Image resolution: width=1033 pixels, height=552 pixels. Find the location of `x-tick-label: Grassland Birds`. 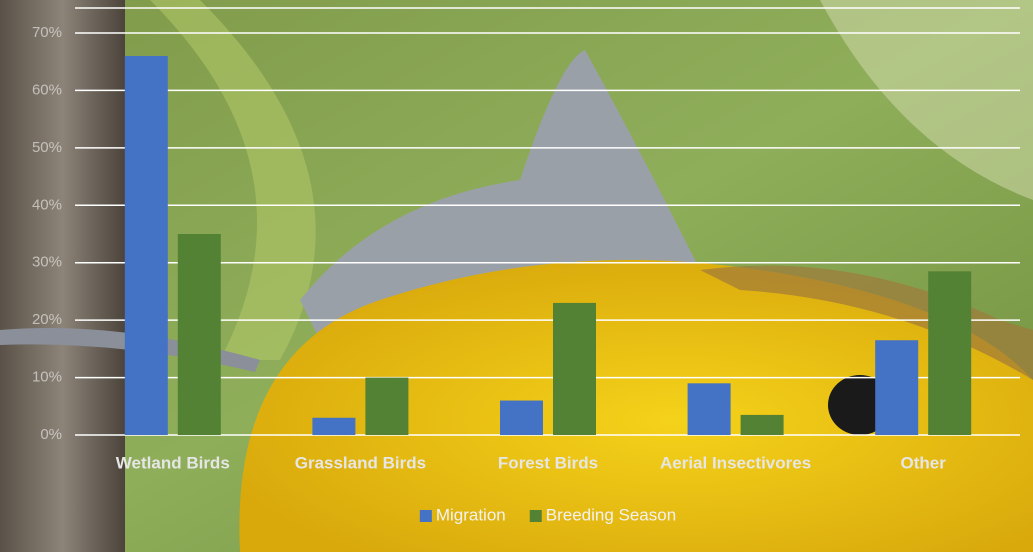

x-tick-label: Grassland Birds is located at coordinates (360, 462).